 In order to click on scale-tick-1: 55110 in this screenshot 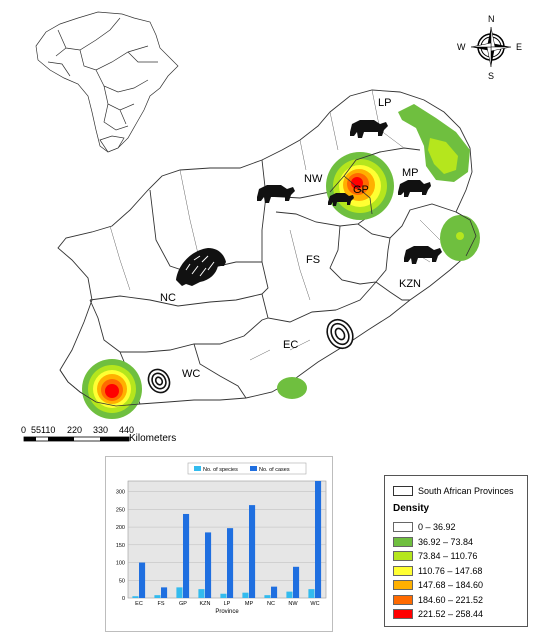, I will do `click(43, 430)`.